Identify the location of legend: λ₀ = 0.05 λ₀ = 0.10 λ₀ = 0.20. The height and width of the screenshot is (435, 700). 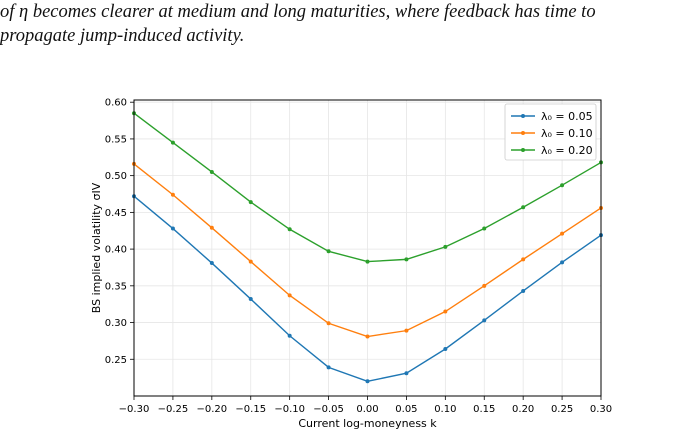
(550, 132).